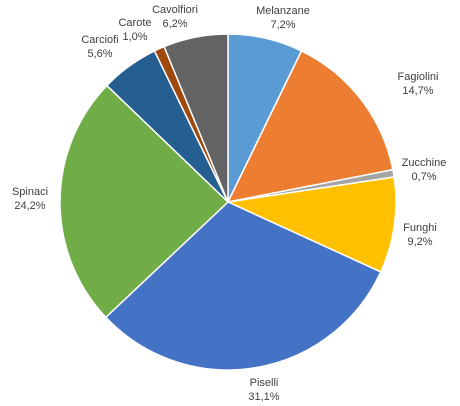  Describe the element at coordinates (283, 11) in the screenshot. I see `slice-label: Melanzane` at that location.